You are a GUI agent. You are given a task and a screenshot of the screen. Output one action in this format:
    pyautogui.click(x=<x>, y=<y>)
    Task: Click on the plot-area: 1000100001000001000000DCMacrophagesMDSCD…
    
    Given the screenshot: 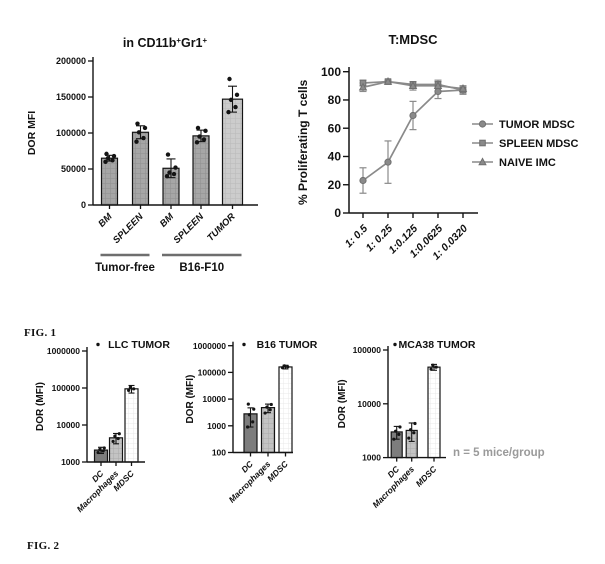 What is the action you would take?
    pyautogui.click(x=90, y=430)
    